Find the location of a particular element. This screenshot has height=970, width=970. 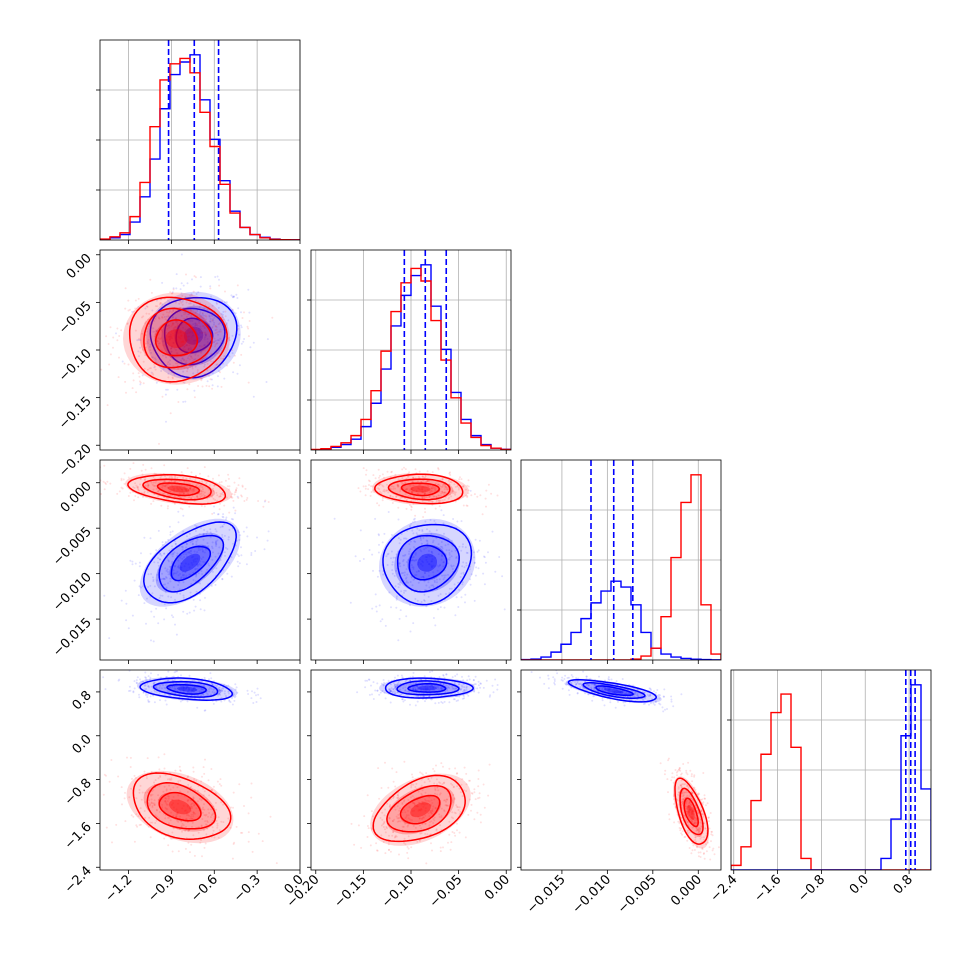

y-tick-label: −0.8 is located at coordinates (78, 792).